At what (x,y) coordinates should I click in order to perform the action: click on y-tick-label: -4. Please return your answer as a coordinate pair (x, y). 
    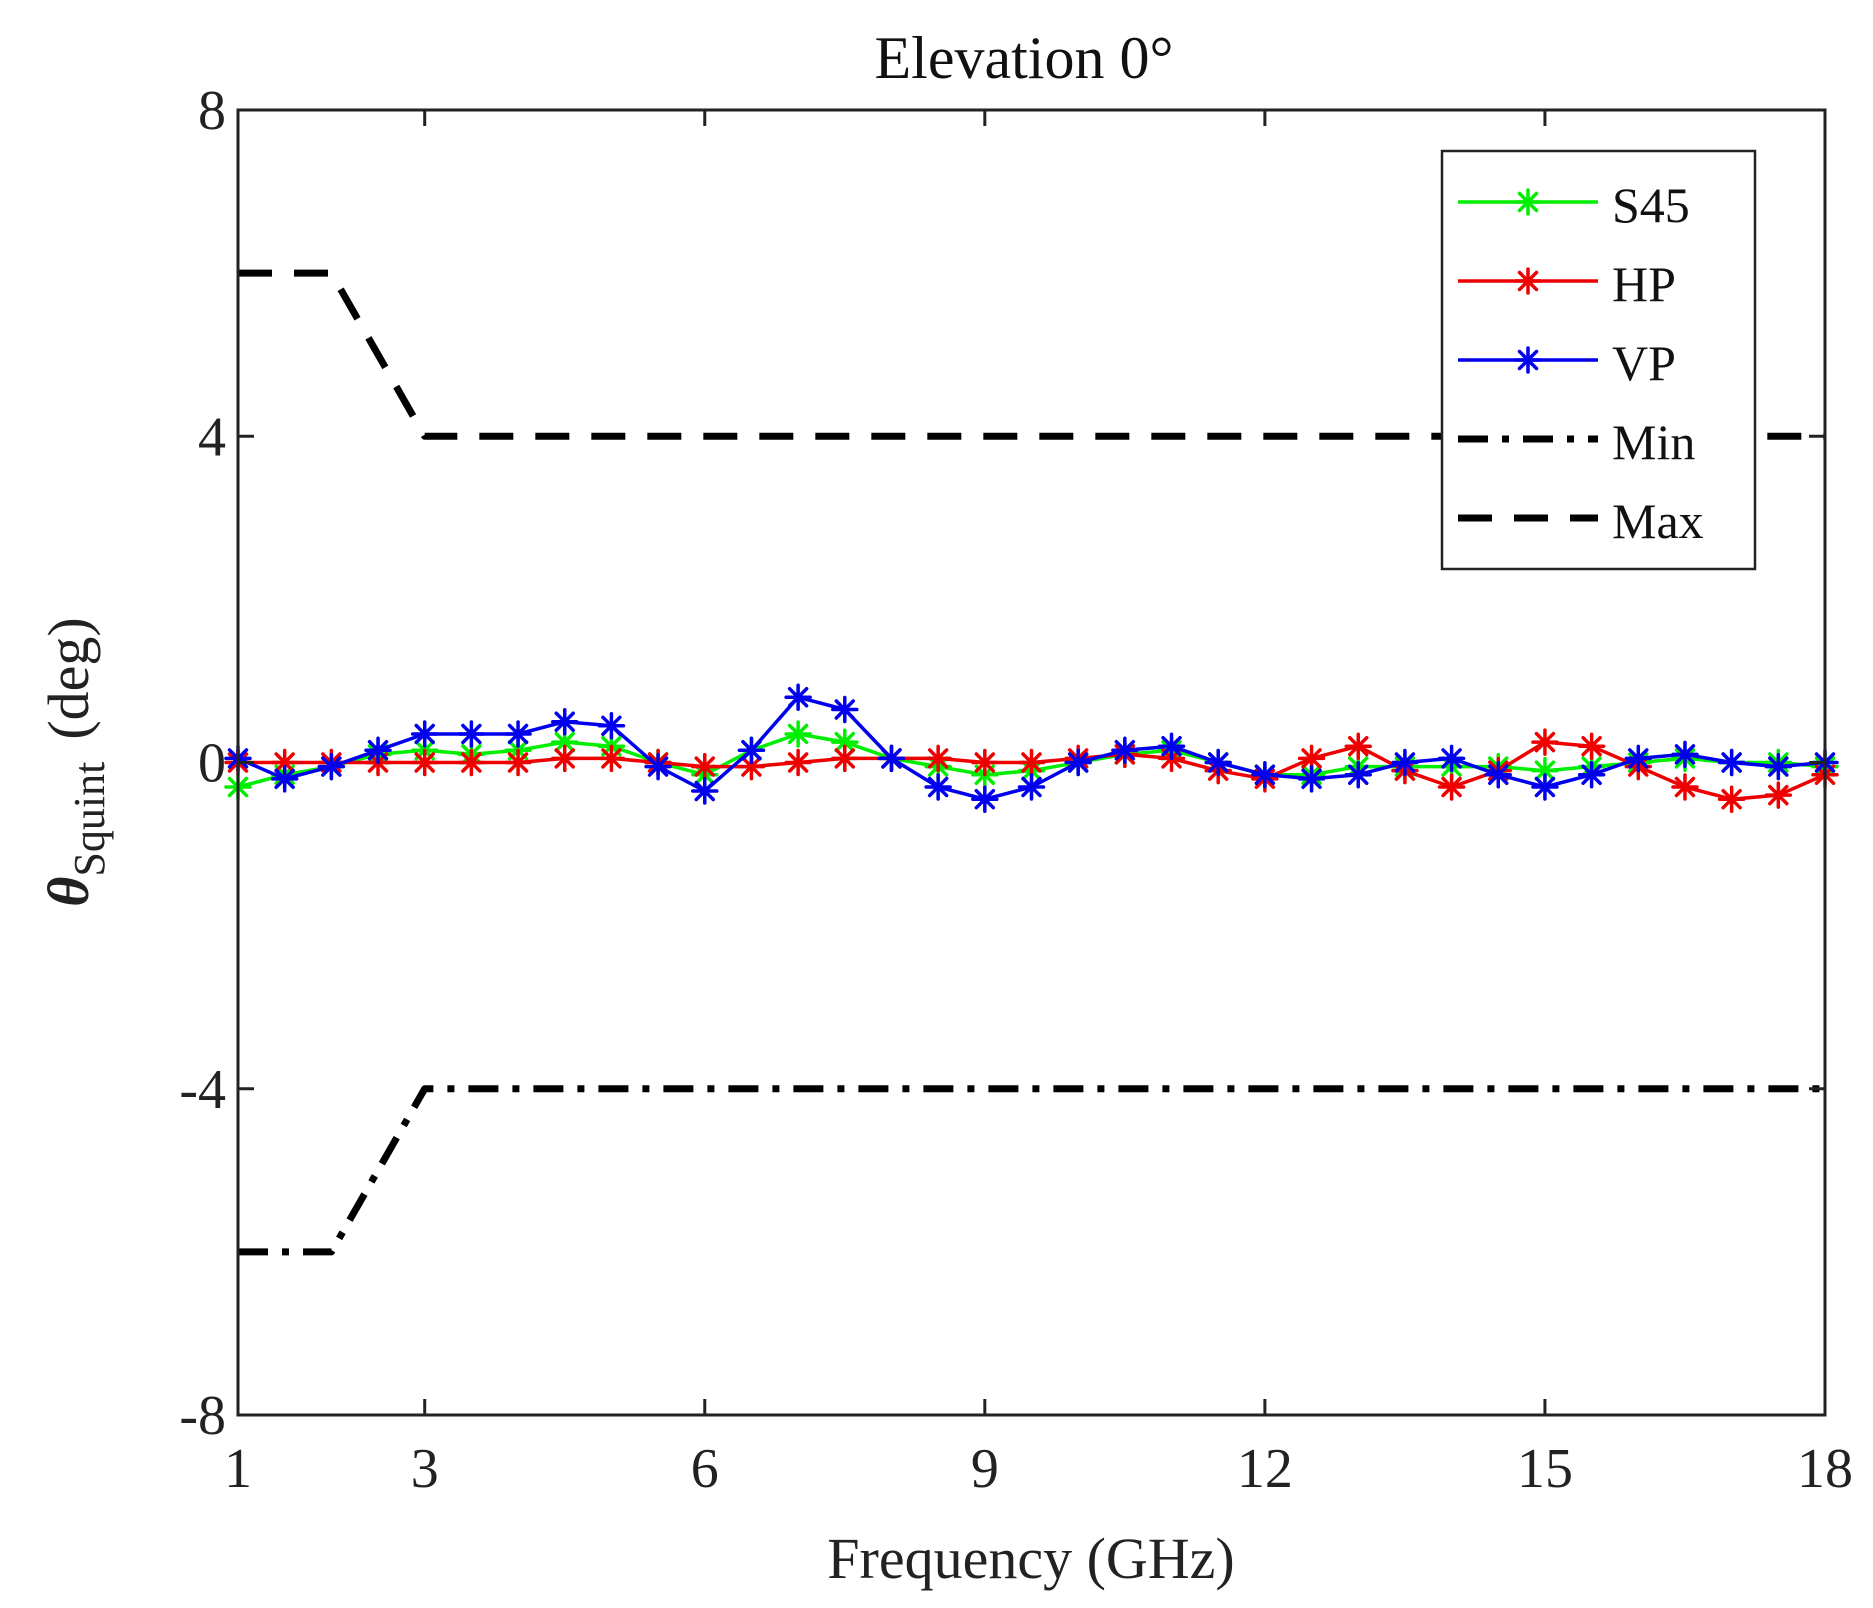
    Looking at the image, I should click on (202, 1090).